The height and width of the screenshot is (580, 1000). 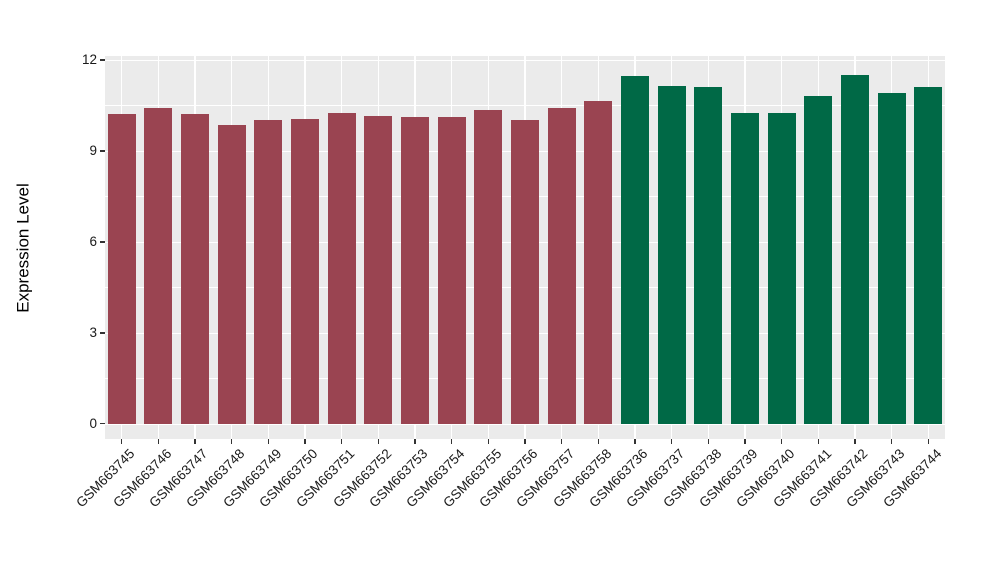 I want to click on y-tick-label: 0, so click(x=93, y=423).